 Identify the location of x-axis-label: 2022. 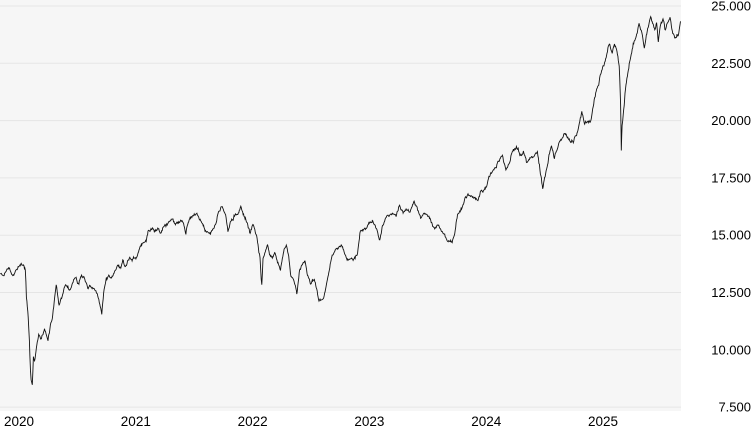
(253, 421).